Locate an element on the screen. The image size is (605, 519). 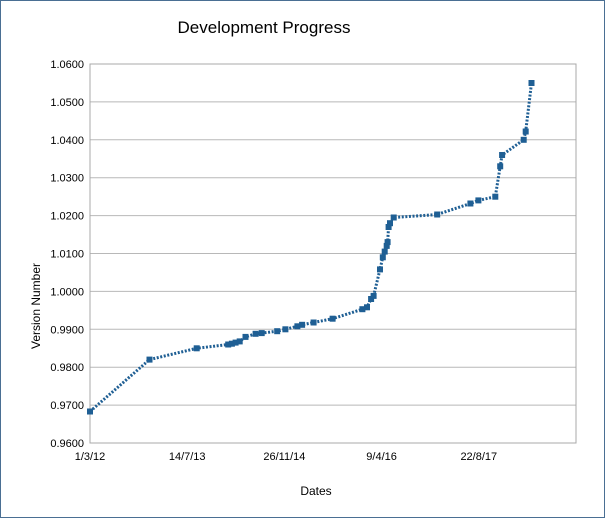
y-tick-label: 1.0100 is located at coordinates (67, 255).